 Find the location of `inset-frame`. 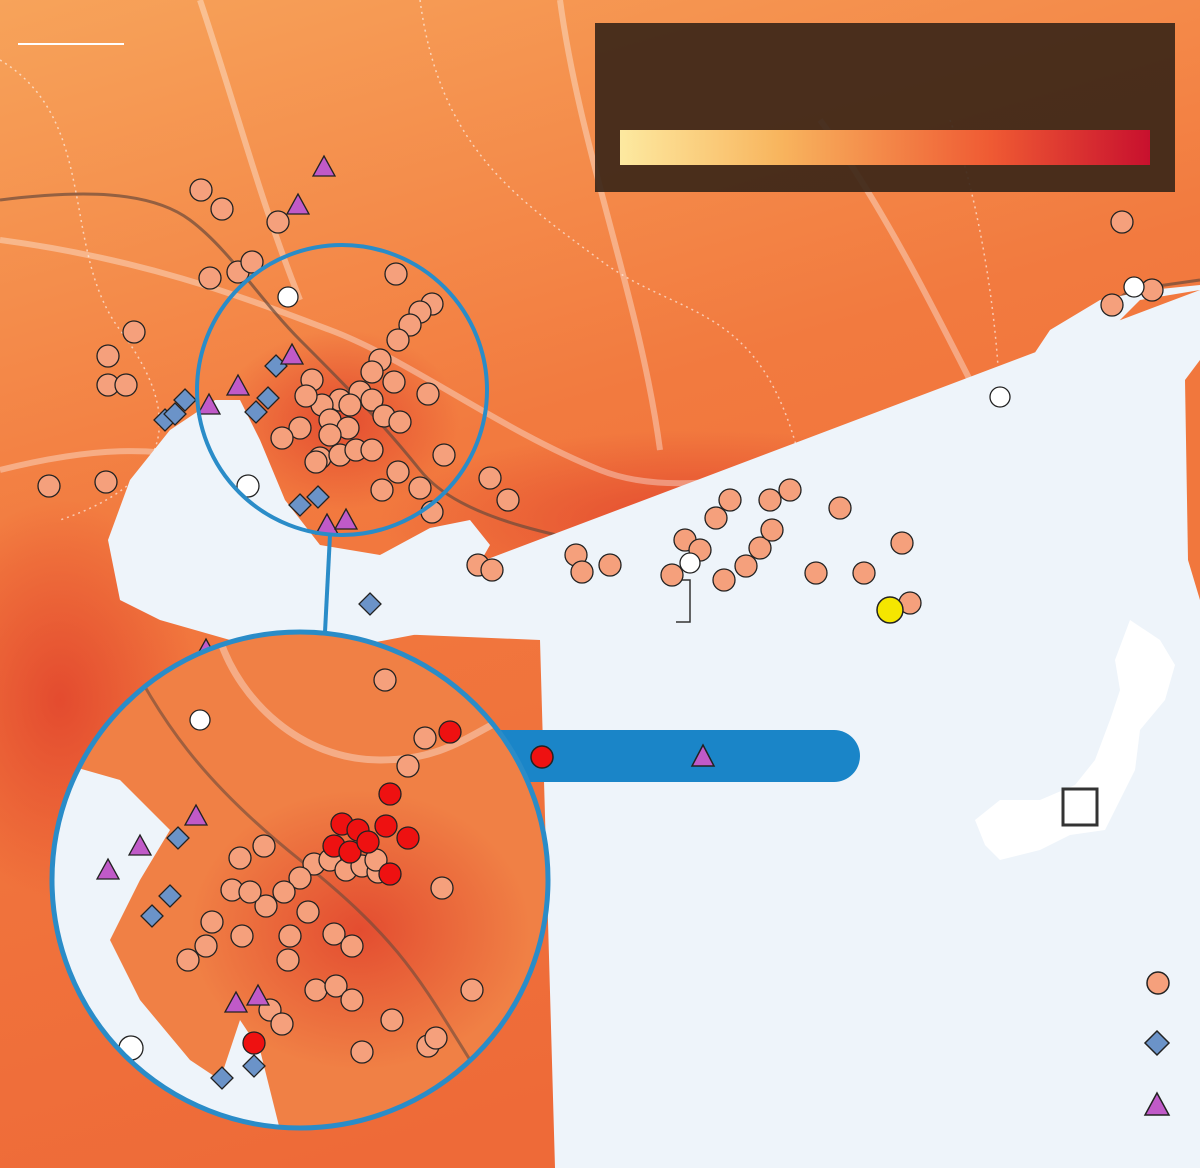

inset-frame is located at coordinates (1080, 807).